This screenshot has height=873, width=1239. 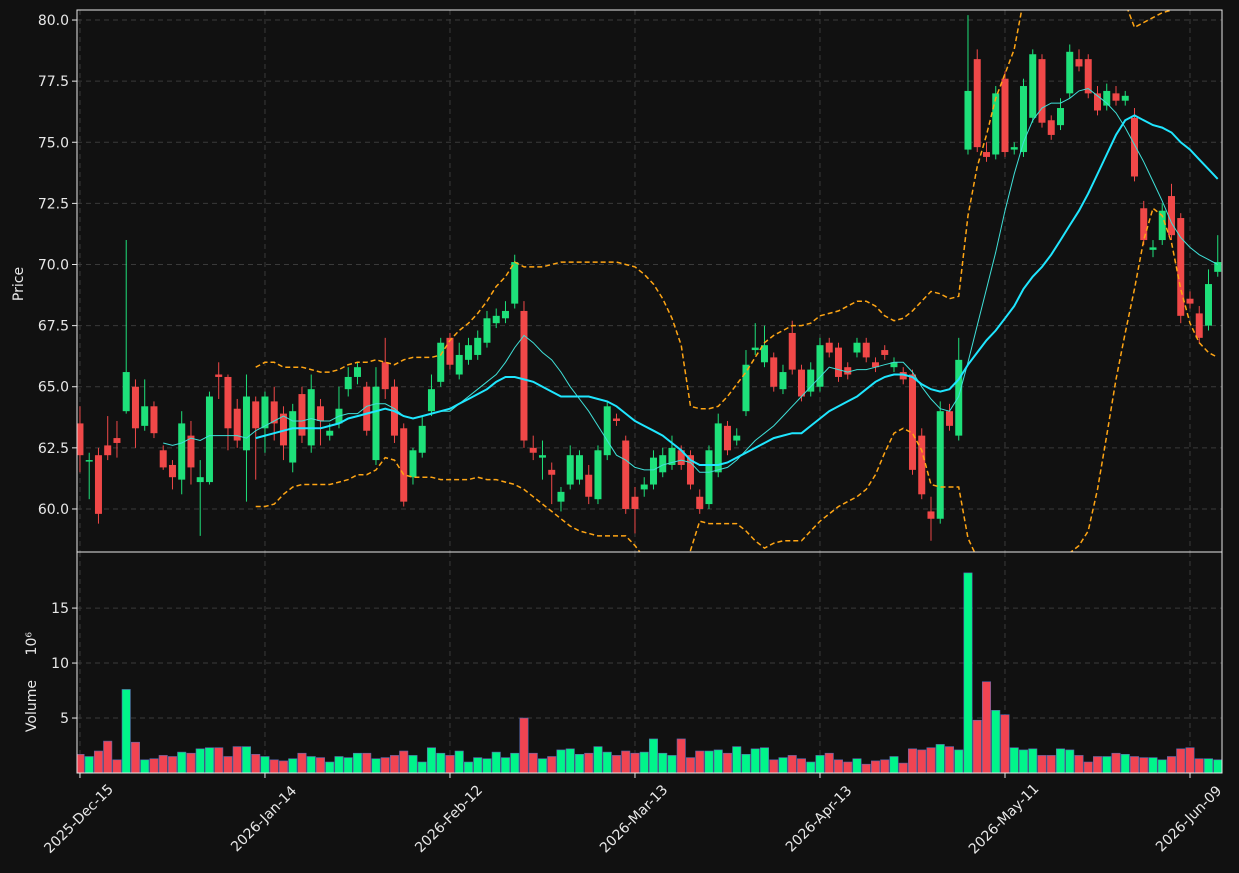 What do you see at coordinates (64, 719) in the screenshot?
I see `y-tick-label: 5` at bounding box center [64, 719].